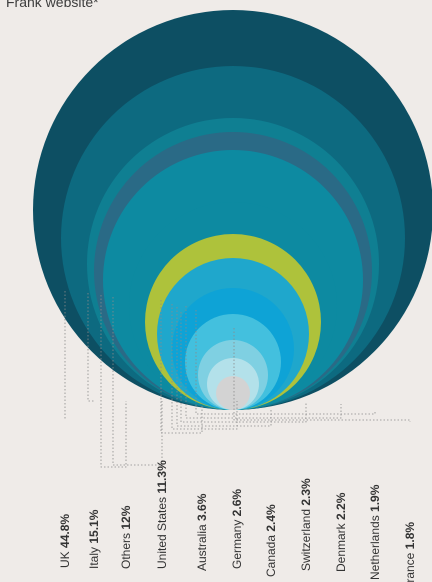 The width and height of the screenshot is (432, 582). What do you see at coordinates (94, 526) in the screenshot?
I see `country-value: 15.1%` at bounding box center [94, 526].